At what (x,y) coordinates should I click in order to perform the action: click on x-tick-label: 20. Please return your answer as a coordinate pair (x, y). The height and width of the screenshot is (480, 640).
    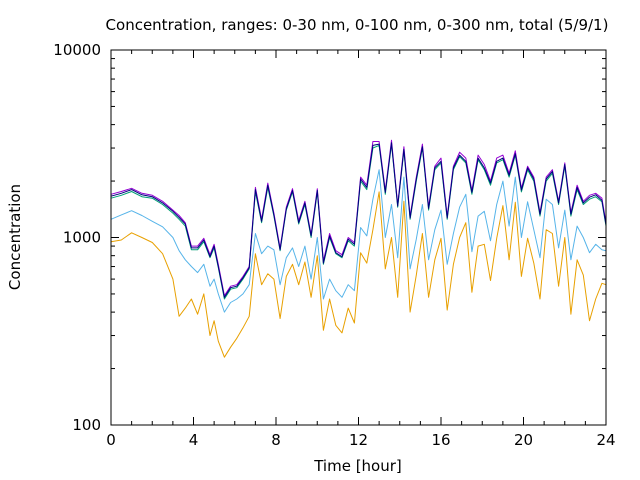
    Looking at the image, I should click on (523, 440).